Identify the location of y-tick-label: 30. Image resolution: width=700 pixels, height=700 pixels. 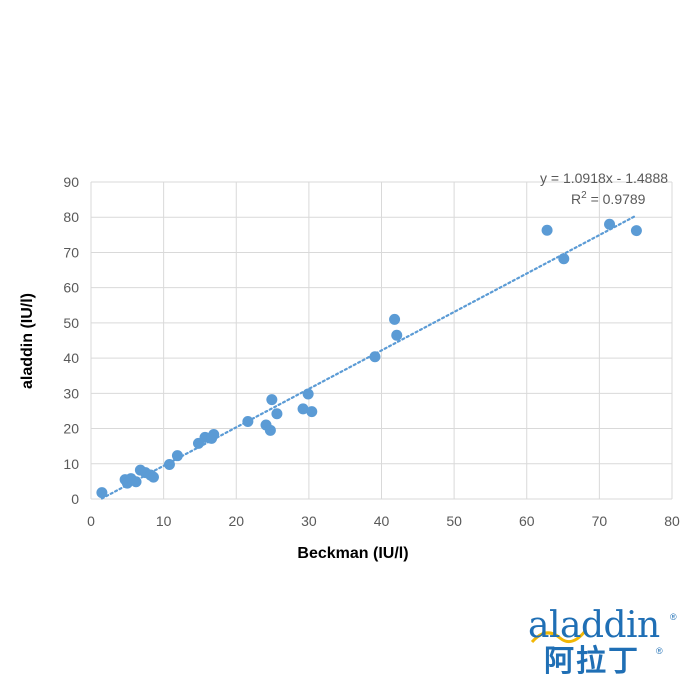
(71, 393).